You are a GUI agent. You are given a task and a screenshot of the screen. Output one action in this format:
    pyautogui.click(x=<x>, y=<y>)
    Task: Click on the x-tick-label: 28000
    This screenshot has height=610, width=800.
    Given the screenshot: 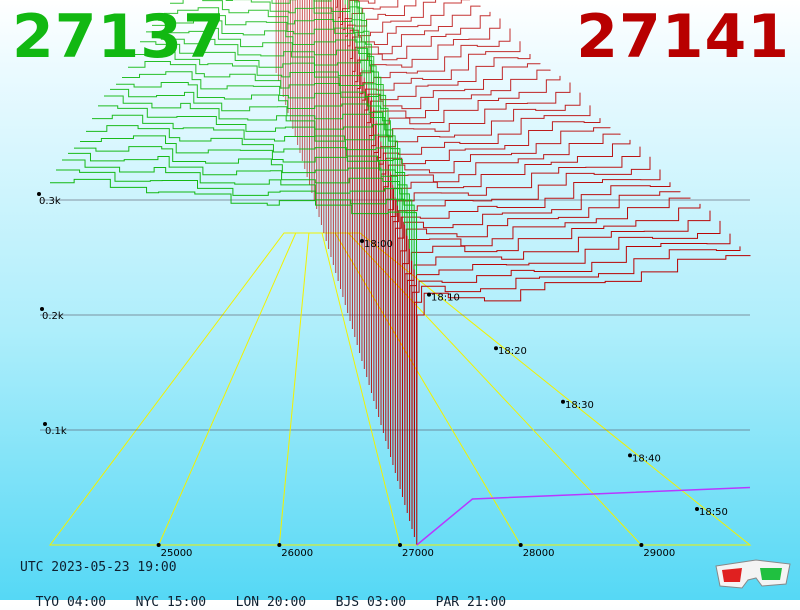 What is the action you would take?
    pyautogui.click(x=539, y=553)
    